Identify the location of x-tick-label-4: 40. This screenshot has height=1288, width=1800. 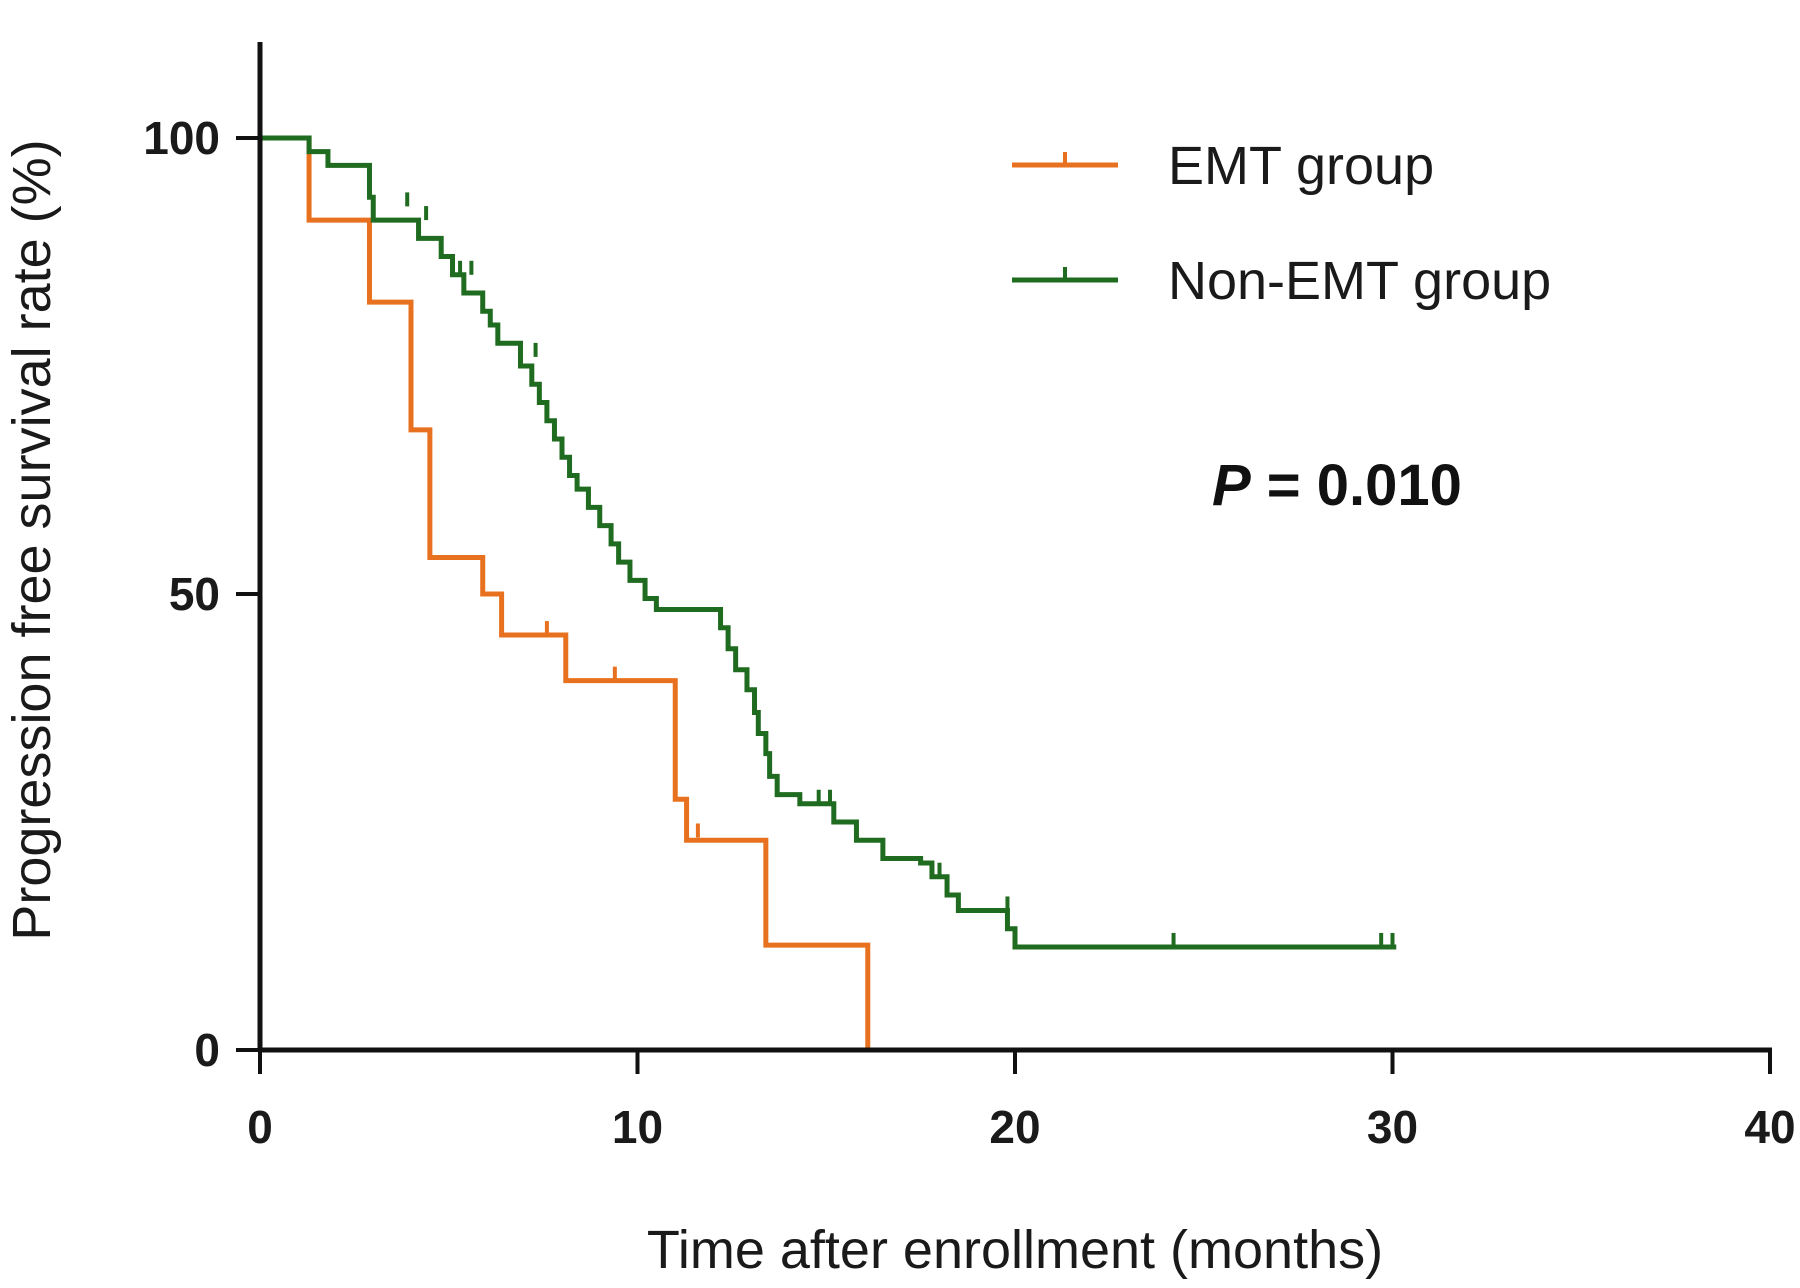
(1769, 1127).